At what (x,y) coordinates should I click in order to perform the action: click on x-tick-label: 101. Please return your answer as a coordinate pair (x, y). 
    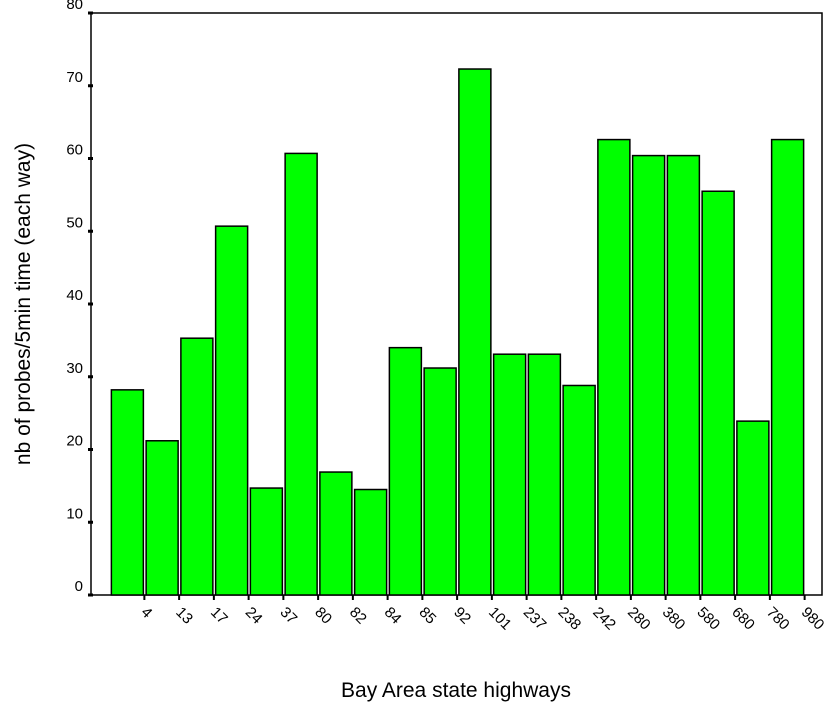
    Looking at the image, I should click on (500, 619).